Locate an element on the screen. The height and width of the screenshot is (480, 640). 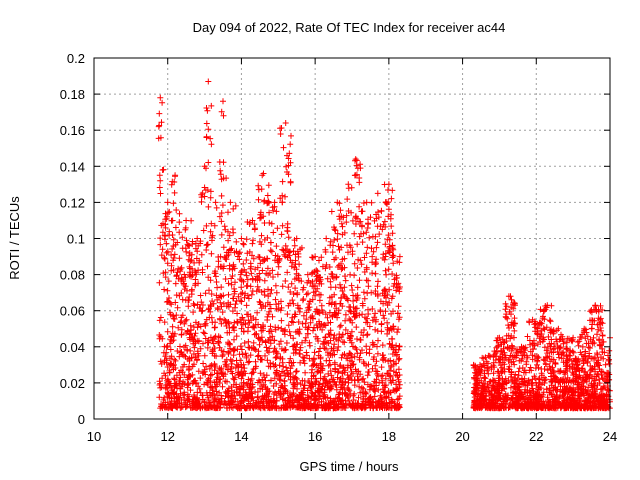
x-tick-label: 22 is located at coordinates (536, 436).